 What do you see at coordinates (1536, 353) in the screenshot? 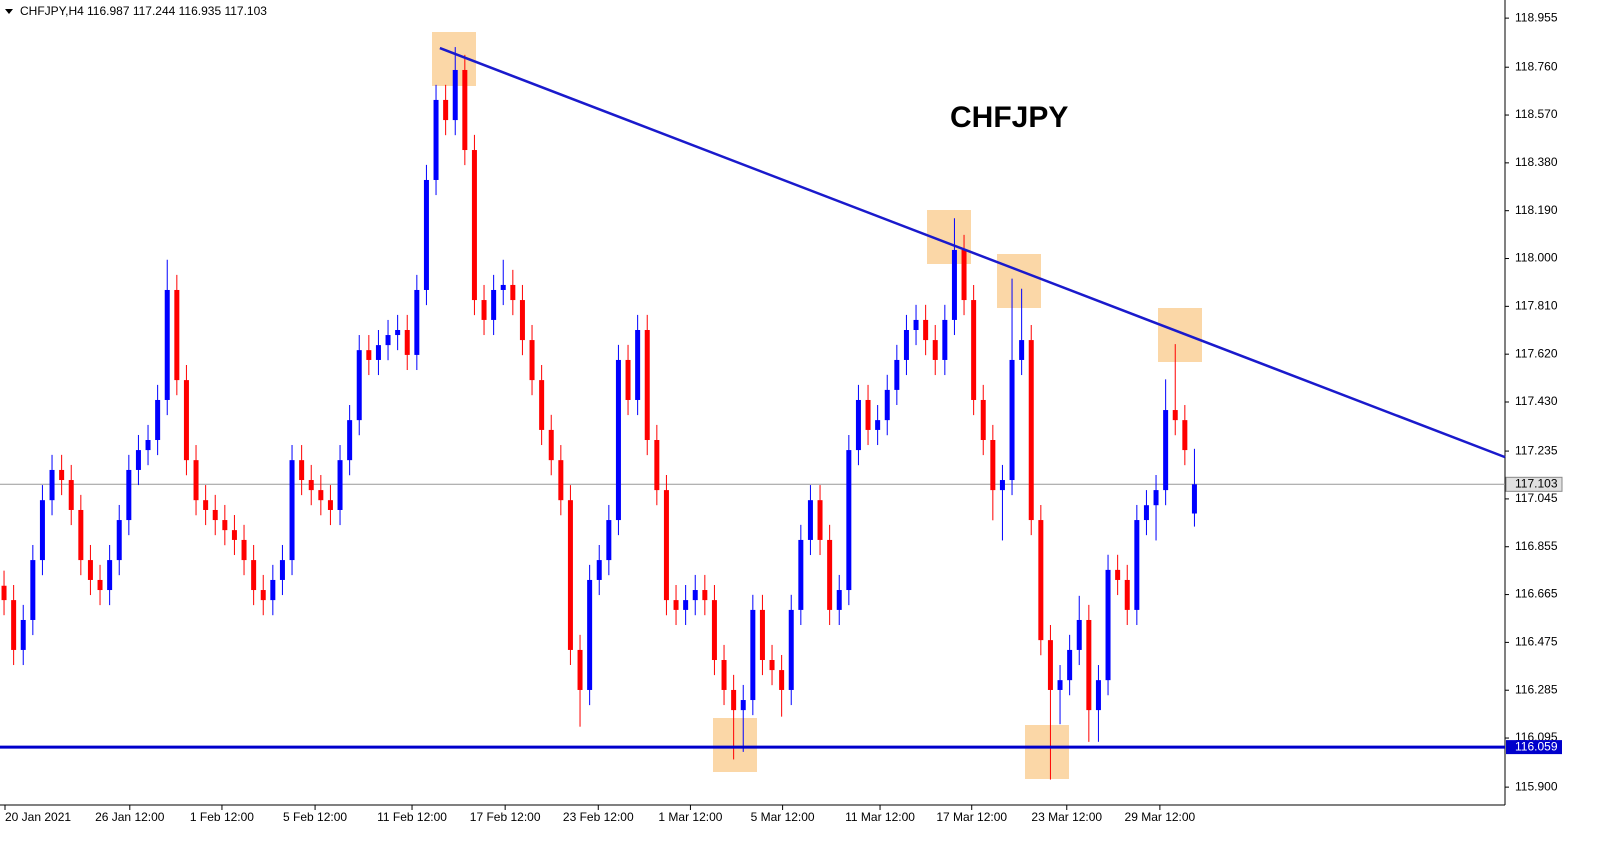
I see `y-tick-label: 117.620` at bounding box center [1536, 353].